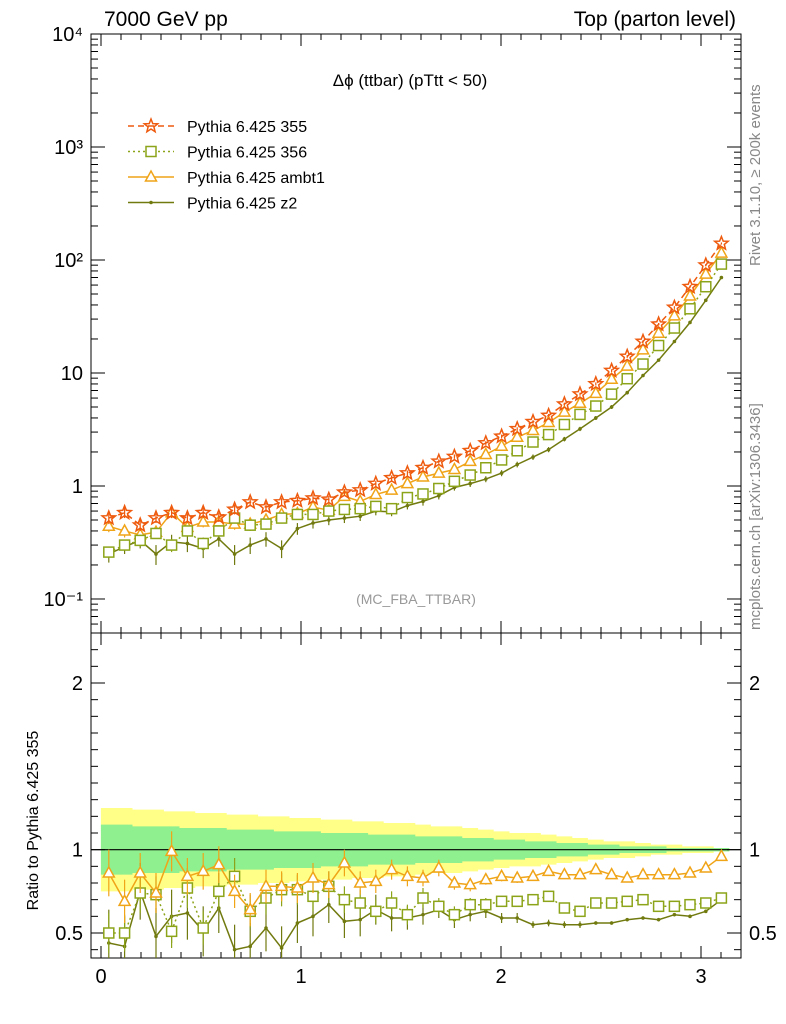  I want to click on ratio-y-tick-label-right: 0.5, so click(763, 934).